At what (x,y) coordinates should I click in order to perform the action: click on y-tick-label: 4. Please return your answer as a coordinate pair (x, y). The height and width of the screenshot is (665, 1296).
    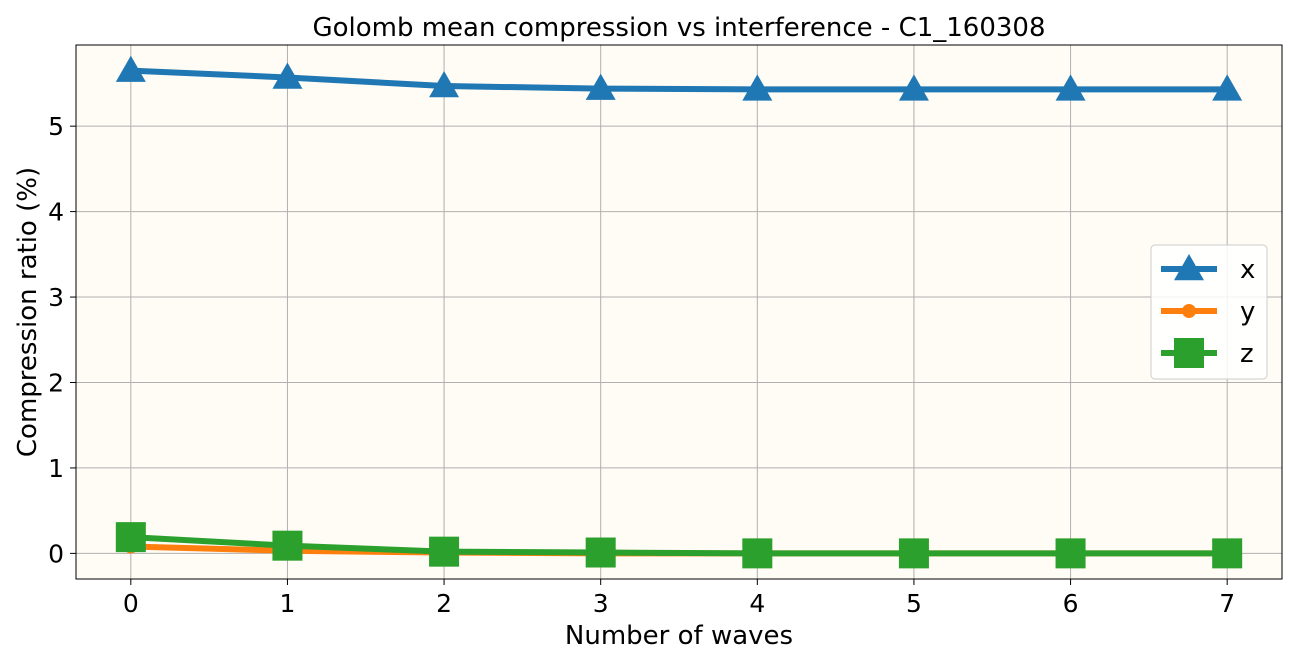
    Looking at the image, I should click on (56, 212).